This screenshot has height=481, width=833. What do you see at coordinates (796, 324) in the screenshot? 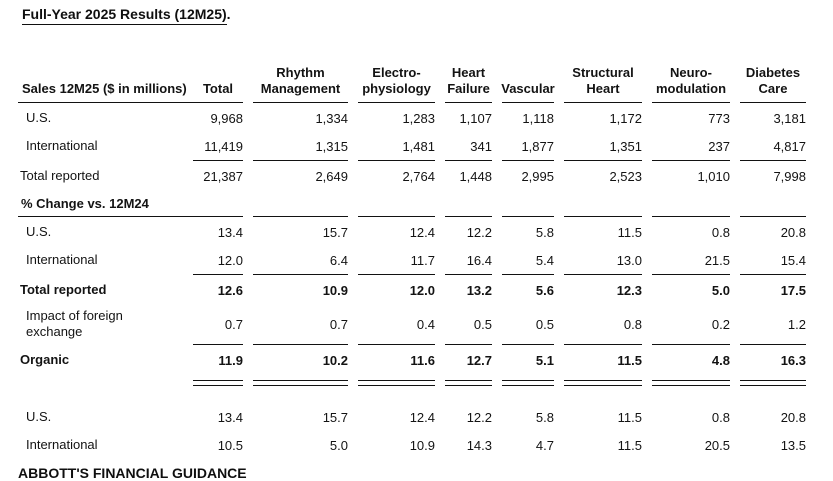
I see `cell: 1.2` at bounding box center [796, 324].